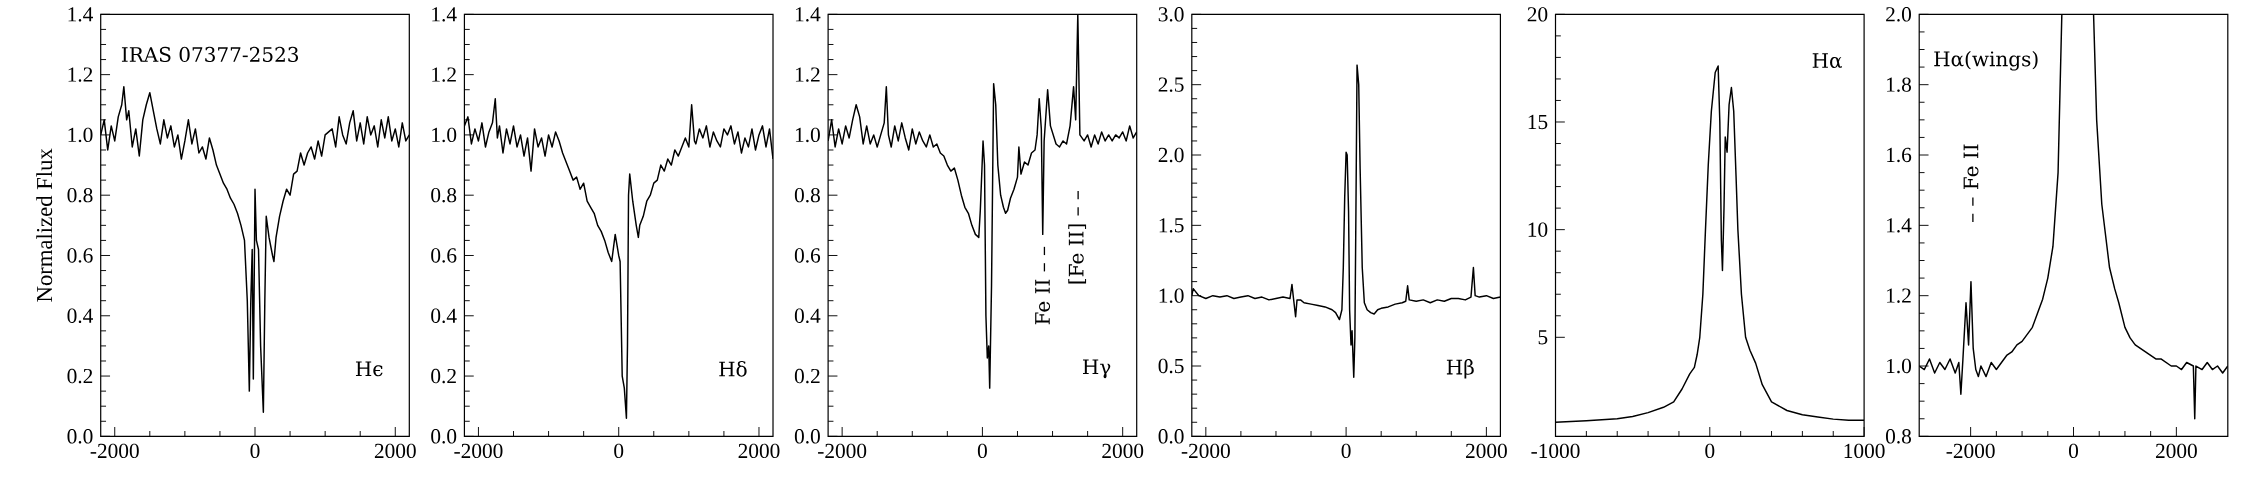 Image resolution: width=2250 pixels, height=486 pixels. I want to click on annotation: Hδ, so click(733, 368).